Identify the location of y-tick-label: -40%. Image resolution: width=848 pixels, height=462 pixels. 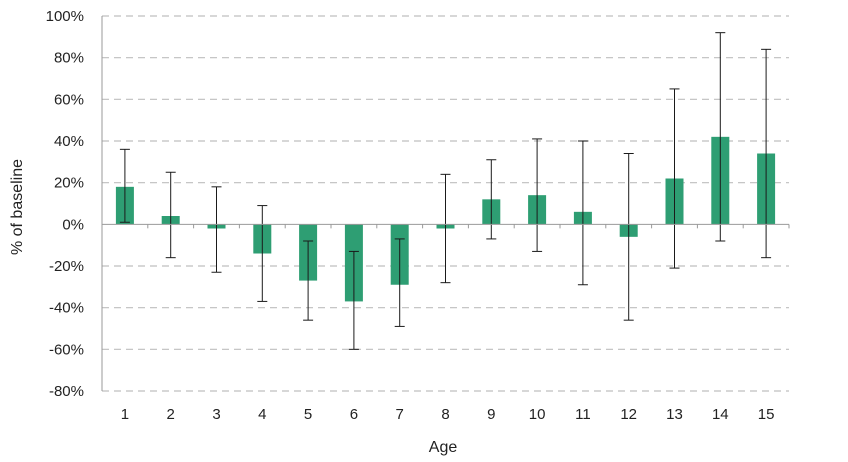
(66, 308).